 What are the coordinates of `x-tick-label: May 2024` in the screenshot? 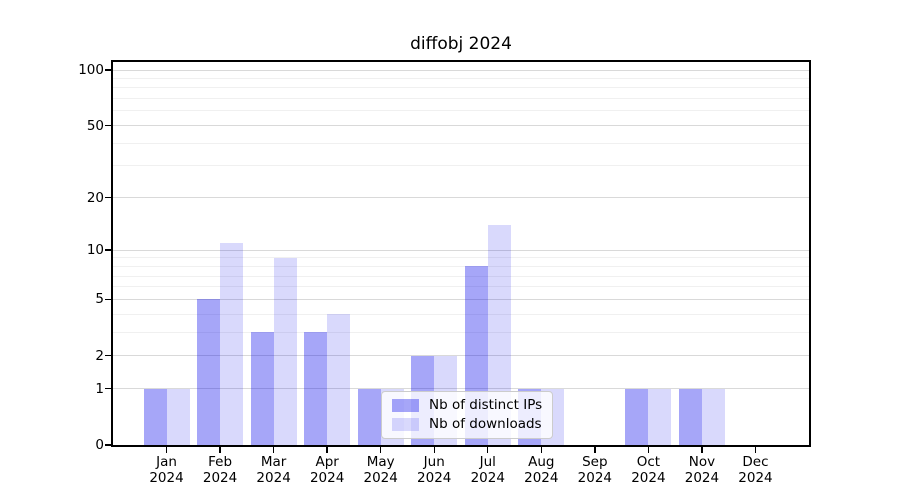 It's located at (381, 470).